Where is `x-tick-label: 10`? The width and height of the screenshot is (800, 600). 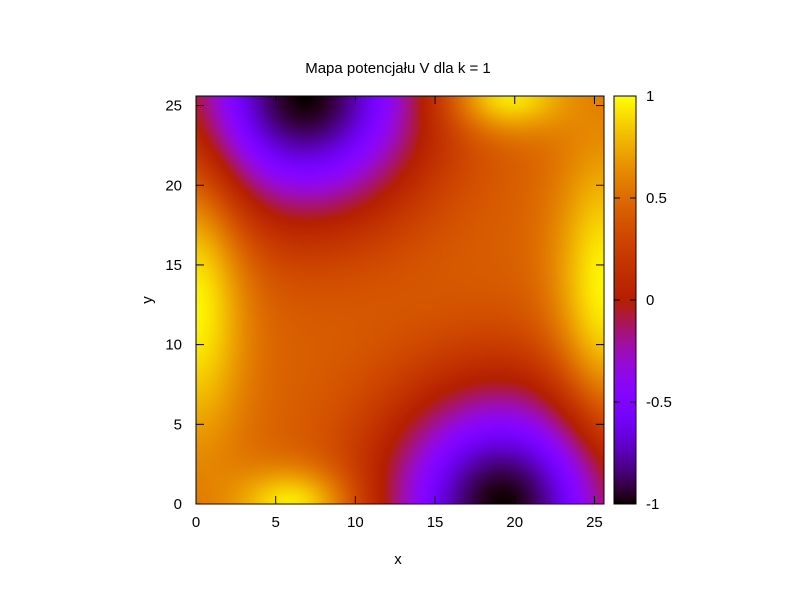 x-tick-label: 10 is located at coordinates (355, 522).